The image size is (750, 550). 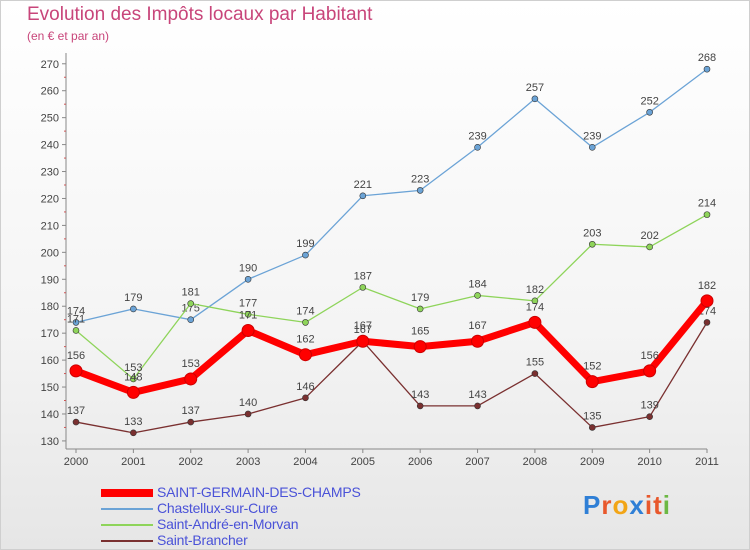 What do you see at coordinates (363, 276) in the screenshot?
I see `data-label: 187` at bounding box center [363, 276].